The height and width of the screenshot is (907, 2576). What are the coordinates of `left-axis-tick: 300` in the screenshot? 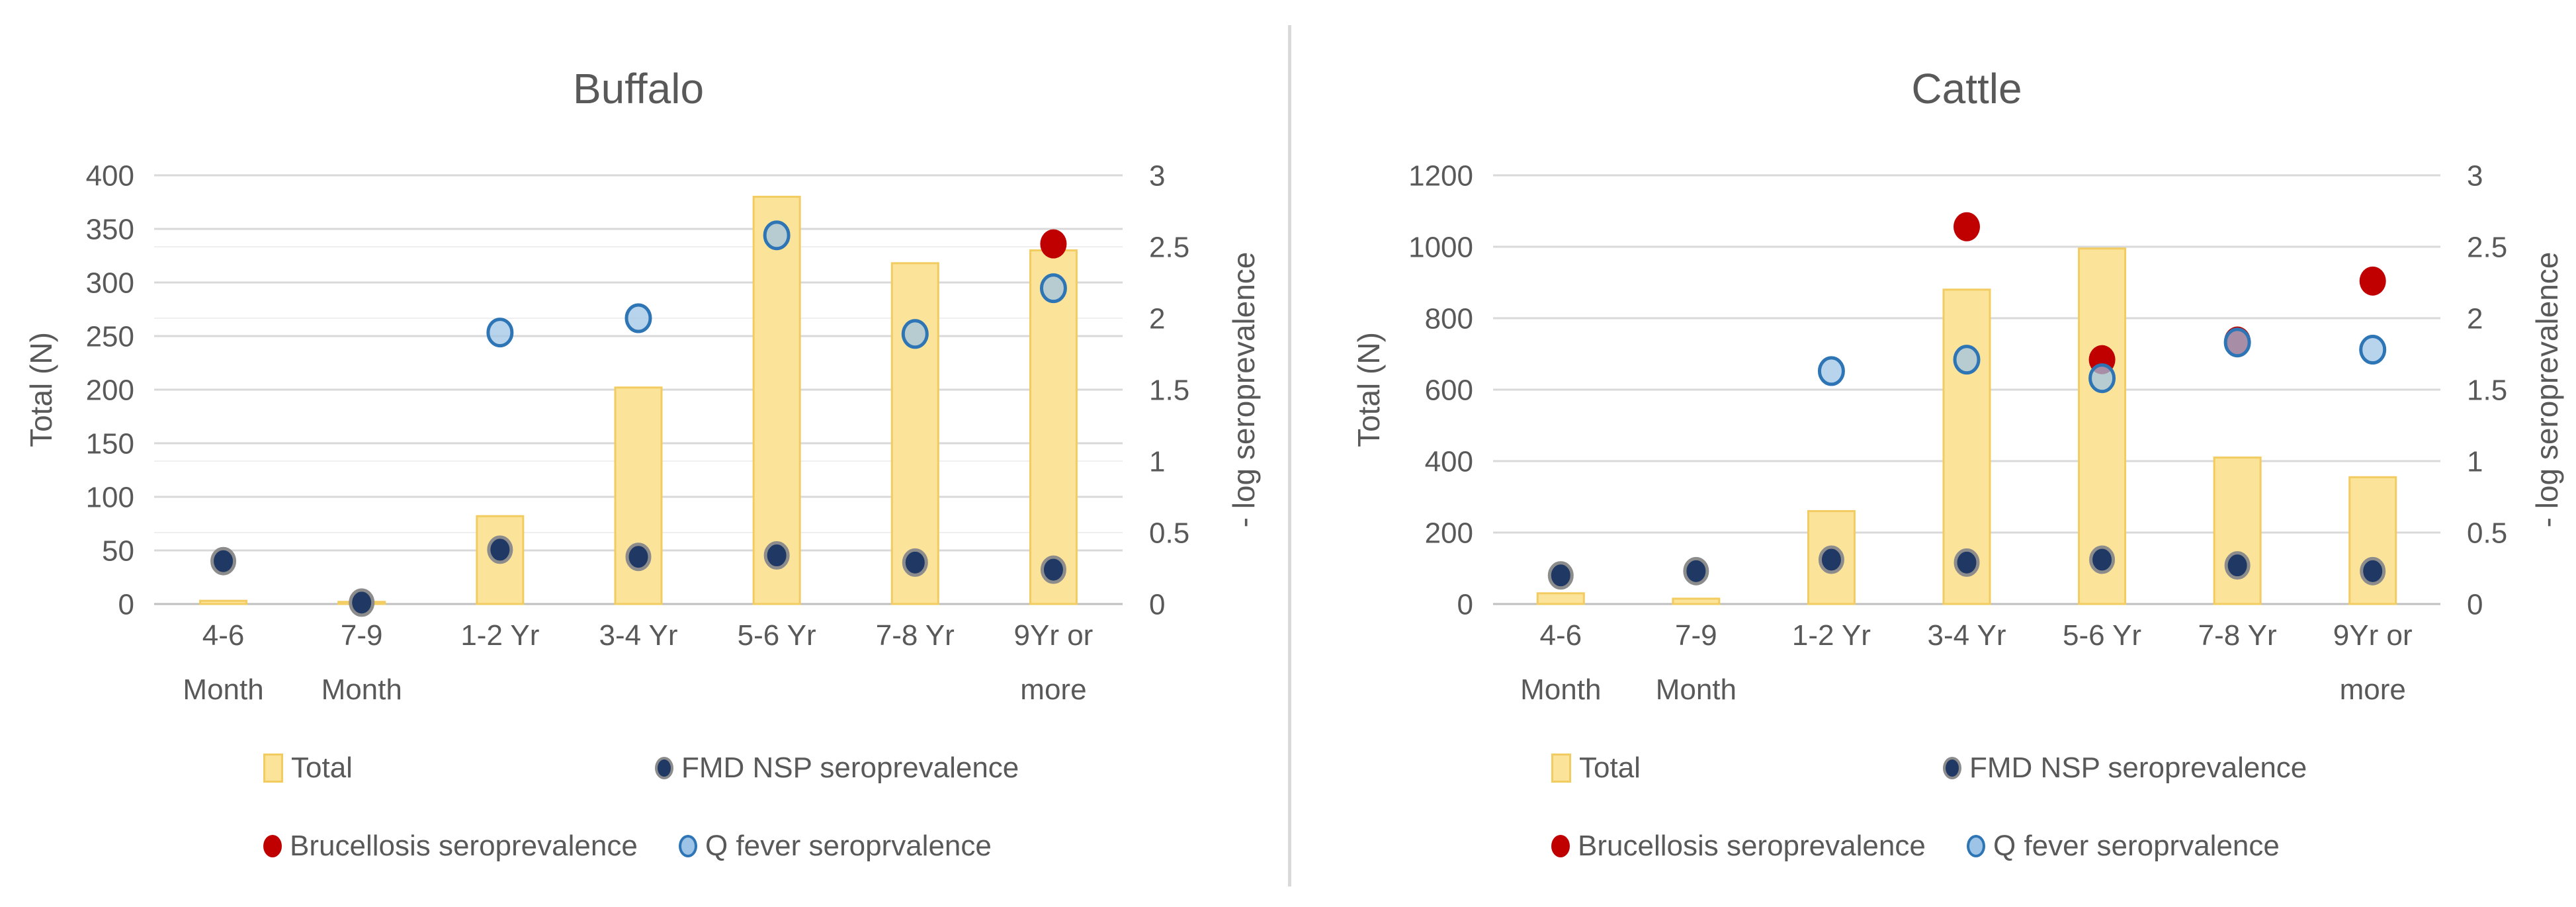 It's located at (110, 283).